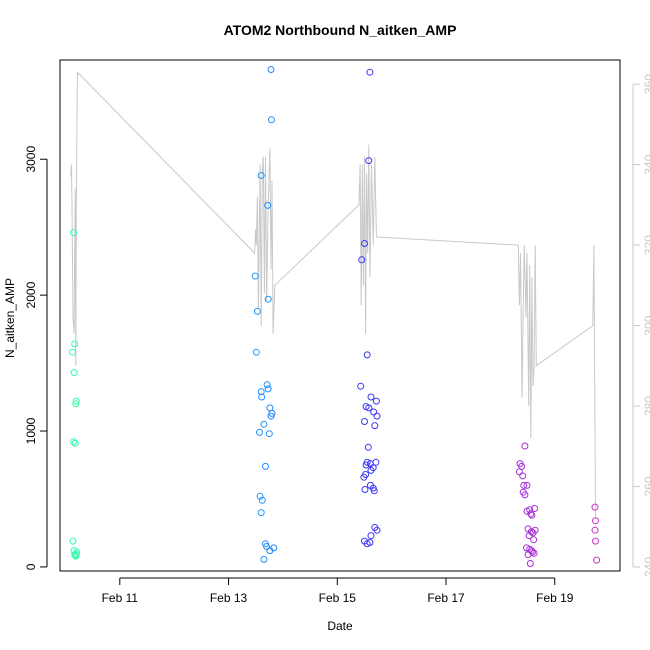 Image resolution: width=650 pixels, height=650 pixels. What do you see at coordinates (555, 598) in the screenshot?
I see `x-tick-label: Feb 19` at bounding box center [555, 598].